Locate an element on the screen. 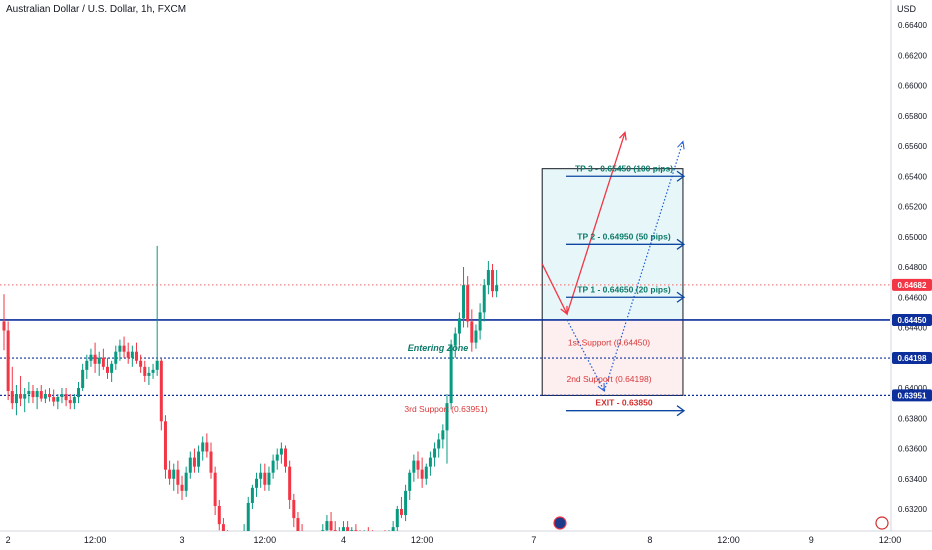 This screenshot has width=932, height=550. event-icon-calendar is located at coordinates (560, 523).